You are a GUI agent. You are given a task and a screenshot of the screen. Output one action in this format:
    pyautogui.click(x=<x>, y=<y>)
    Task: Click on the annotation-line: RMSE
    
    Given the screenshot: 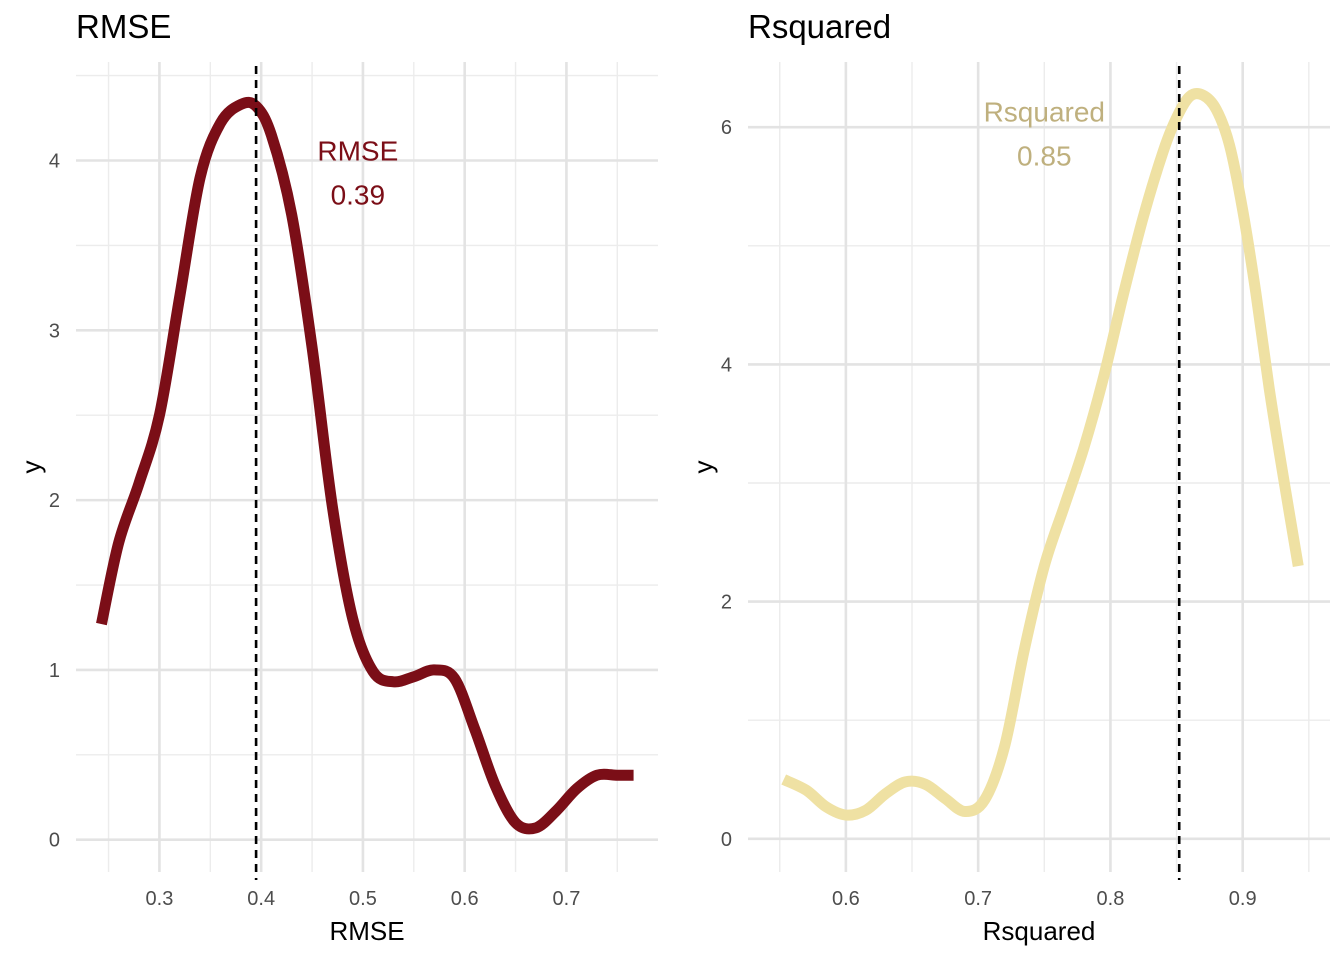 What is the action you would take?
    pyautogui.click(x=357, y=150)
    